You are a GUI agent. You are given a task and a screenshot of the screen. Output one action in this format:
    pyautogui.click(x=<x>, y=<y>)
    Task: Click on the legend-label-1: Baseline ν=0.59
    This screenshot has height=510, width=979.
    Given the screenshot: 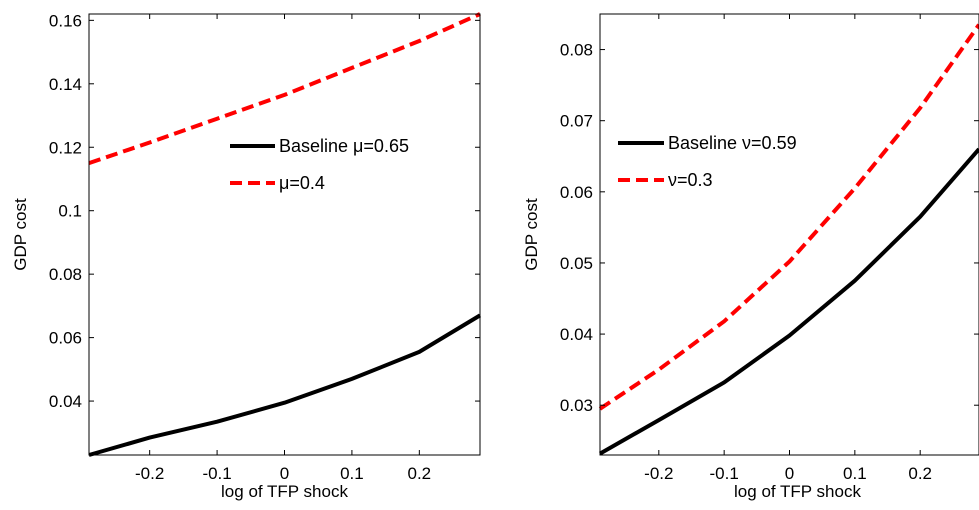 What is the action you would take?
    pyautogui.click(x=732, y=143)
    